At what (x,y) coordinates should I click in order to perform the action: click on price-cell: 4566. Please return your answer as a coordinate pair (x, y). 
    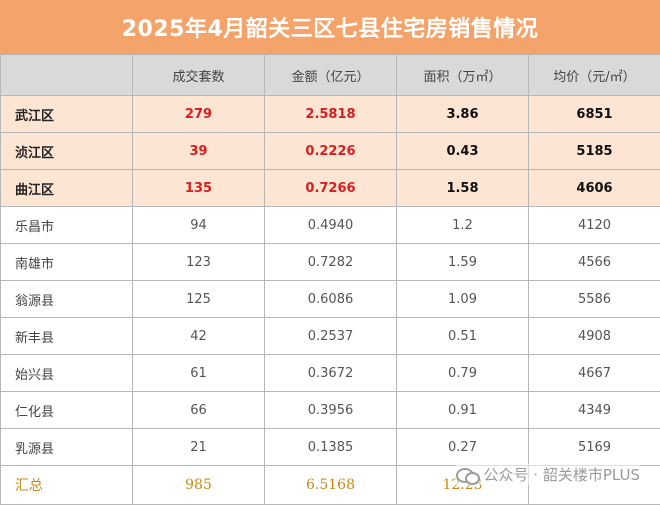
    Looking at the image, I should click on (594, 262).